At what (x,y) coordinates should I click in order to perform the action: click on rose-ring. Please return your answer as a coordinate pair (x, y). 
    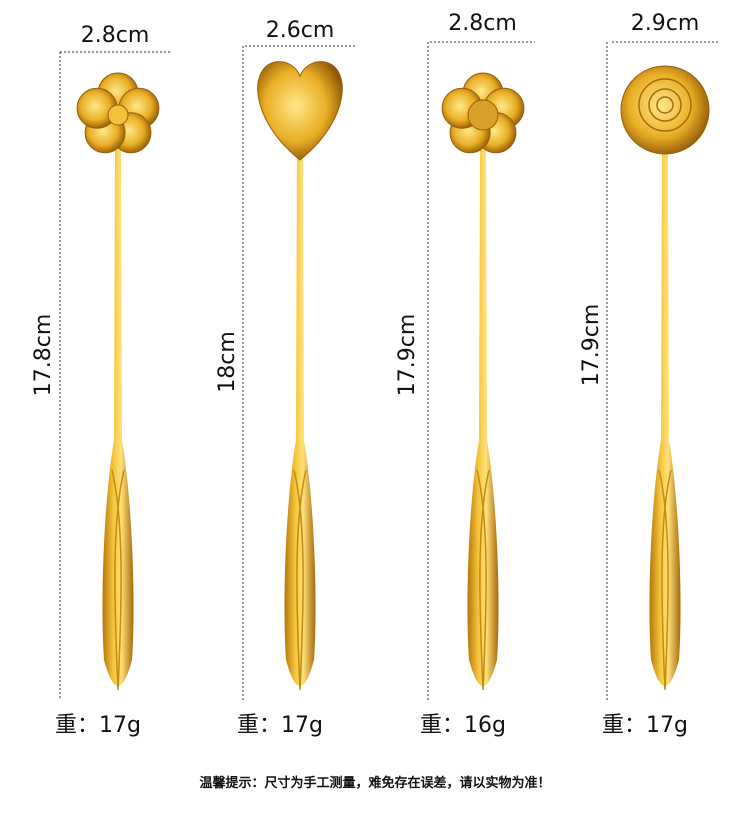
    Looking at the image, I should click on (665, 105).